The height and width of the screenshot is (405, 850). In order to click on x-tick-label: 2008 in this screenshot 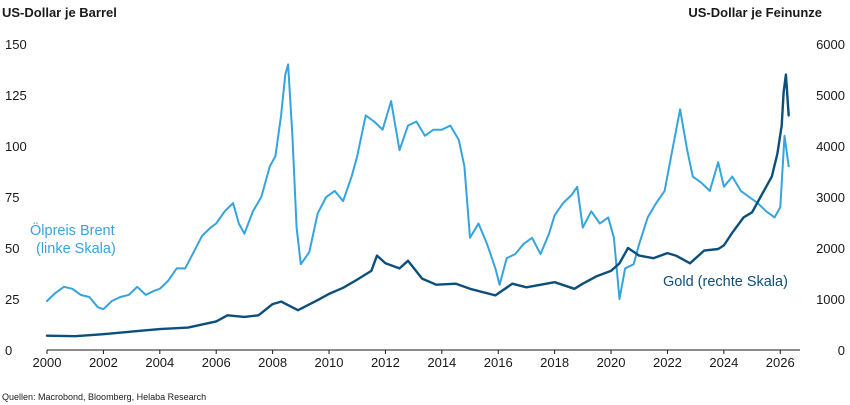, I will do `click(272, 362)`.